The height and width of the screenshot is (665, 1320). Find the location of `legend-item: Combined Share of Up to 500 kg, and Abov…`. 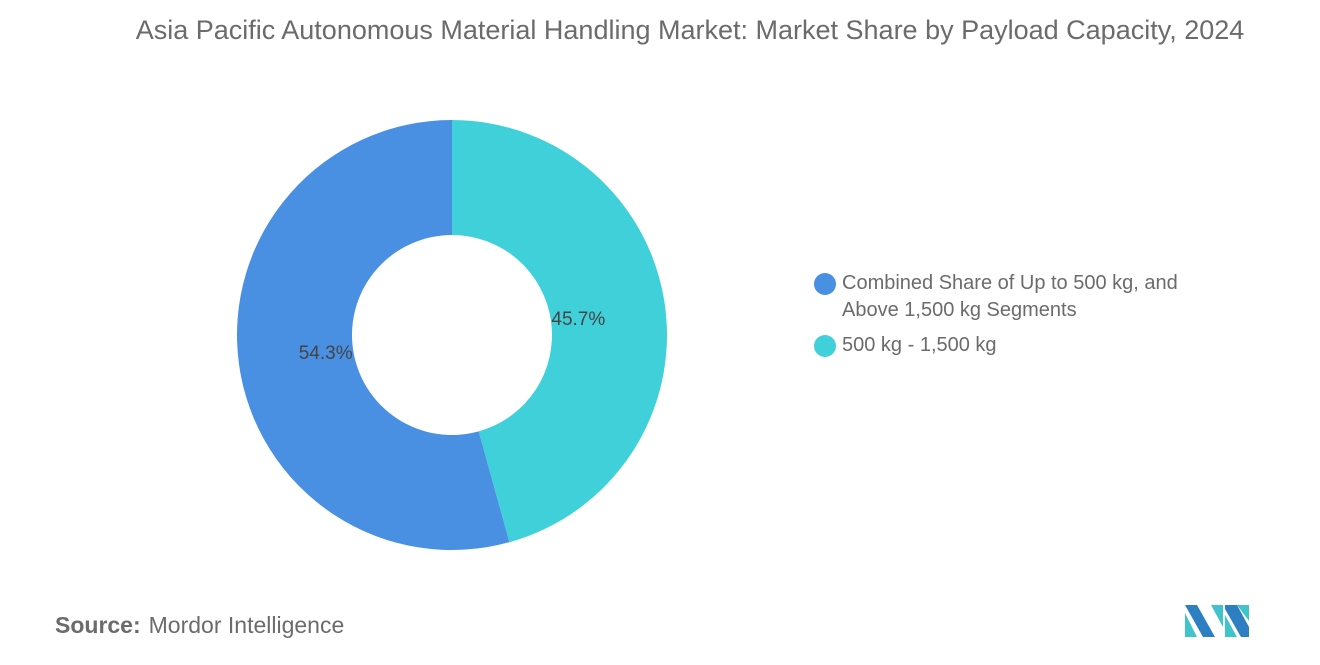

legend-item: Combined Share of Up to 500 kg, and Abov… is located at coordinates (1024, 297).